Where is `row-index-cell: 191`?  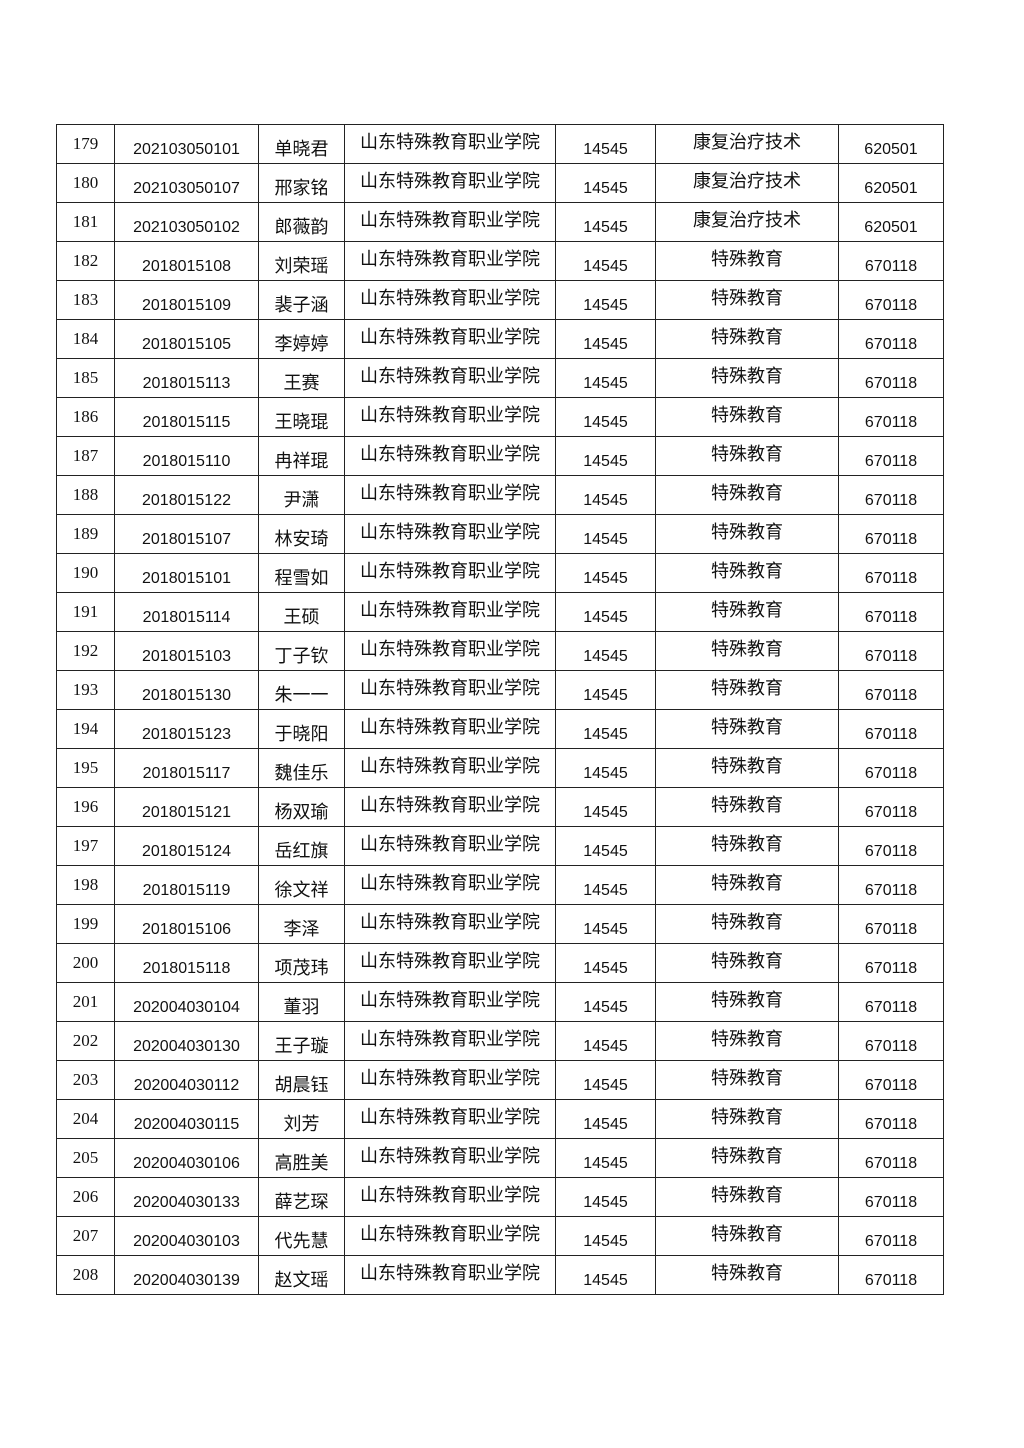 row-index-cell: 191 is located at coordinates (85, 612).